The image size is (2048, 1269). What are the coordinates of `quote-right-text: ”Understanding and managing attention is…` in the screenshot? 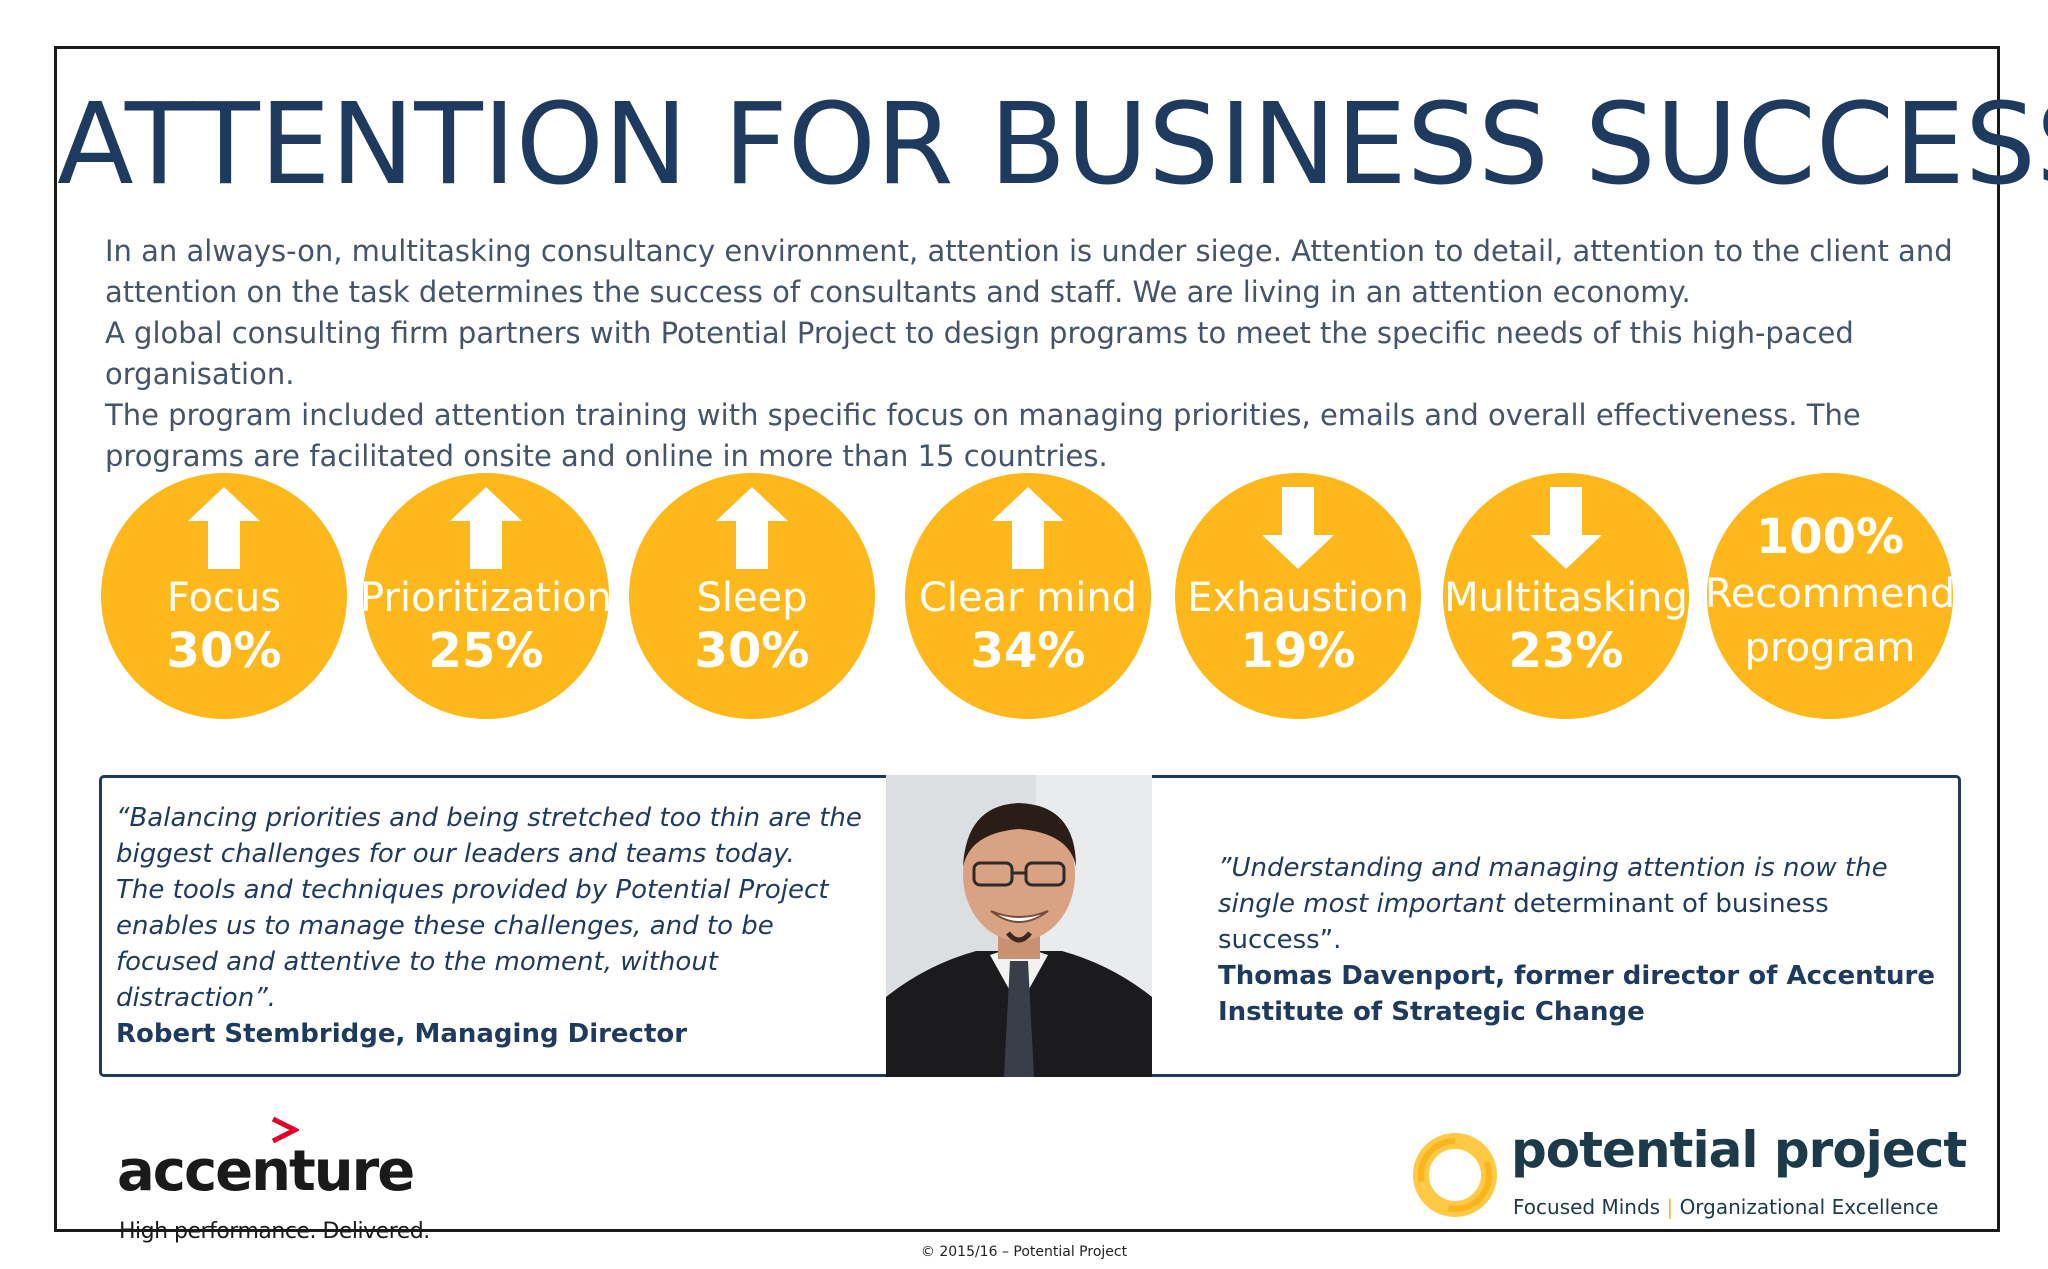 It's located at (1588, 904).